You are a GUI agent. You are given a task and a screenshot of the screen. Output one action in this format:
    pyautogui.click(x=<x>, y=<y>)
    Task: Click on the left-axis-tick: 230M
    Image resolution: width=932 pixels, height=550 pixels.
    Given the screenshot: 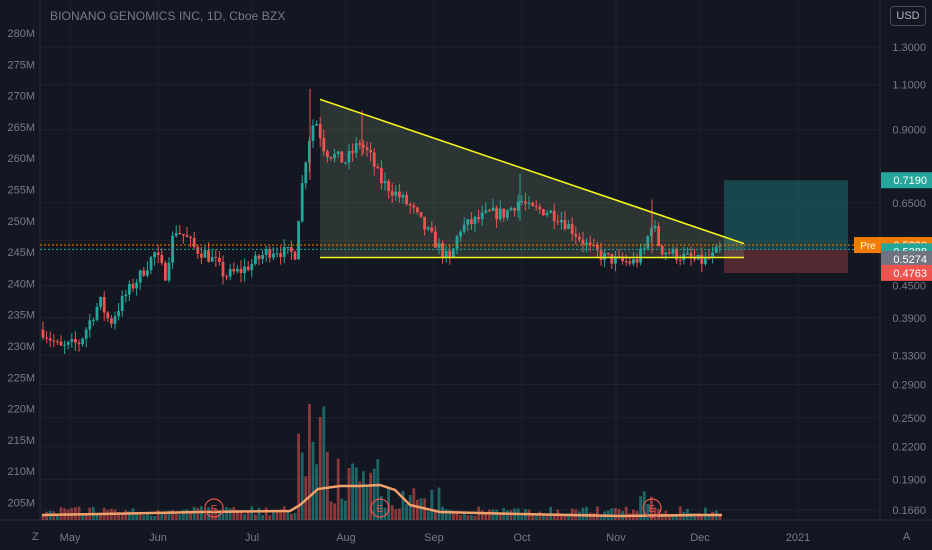 What is the action you would take?
    pyautogui.click(x=21, y=347)
    